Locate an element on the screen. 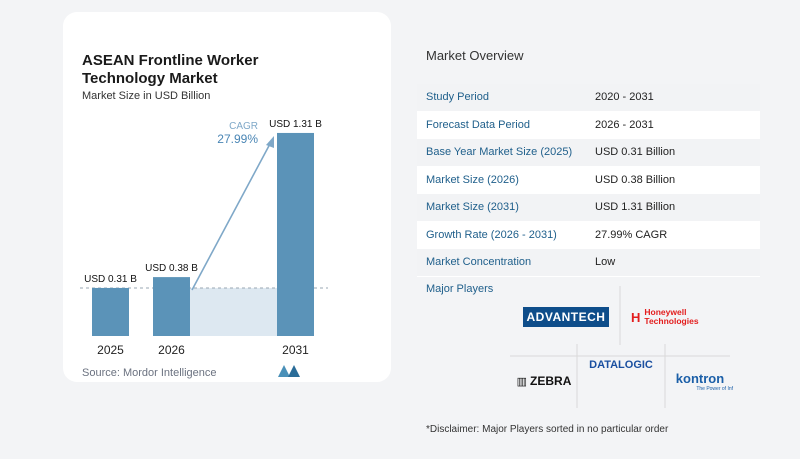  overview-row: Market Size (2031) USD 1.31 Billion is located at coordinates (588, 207).